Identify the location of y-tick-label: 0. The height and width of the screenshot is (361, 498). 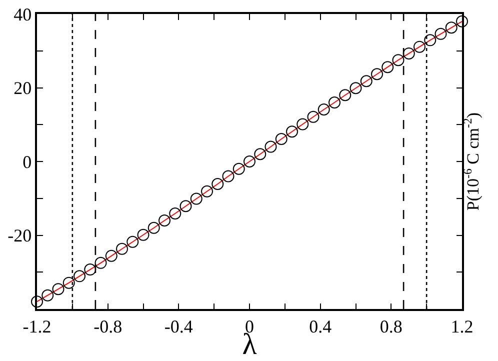
(27, 162).